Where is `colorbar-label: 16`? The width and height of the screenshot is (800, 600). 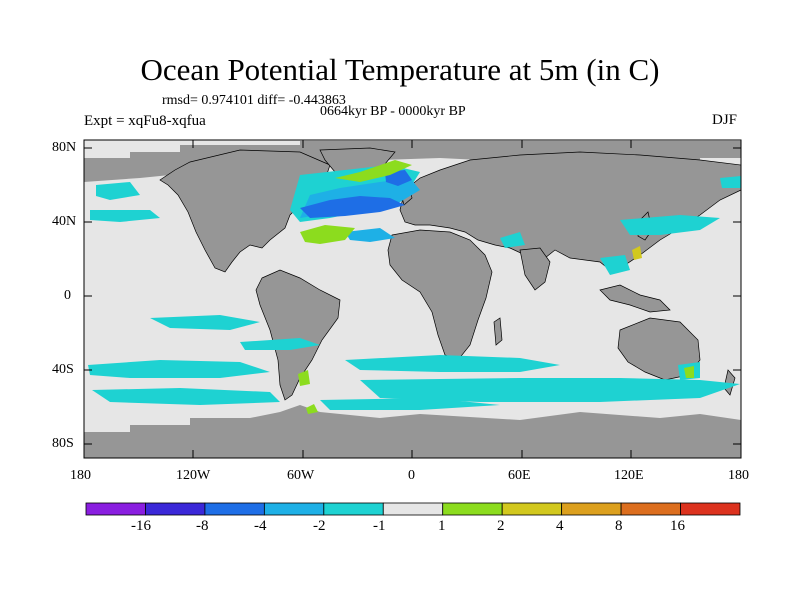 colorbar-label: 16 is located at coordinates (677, 526).